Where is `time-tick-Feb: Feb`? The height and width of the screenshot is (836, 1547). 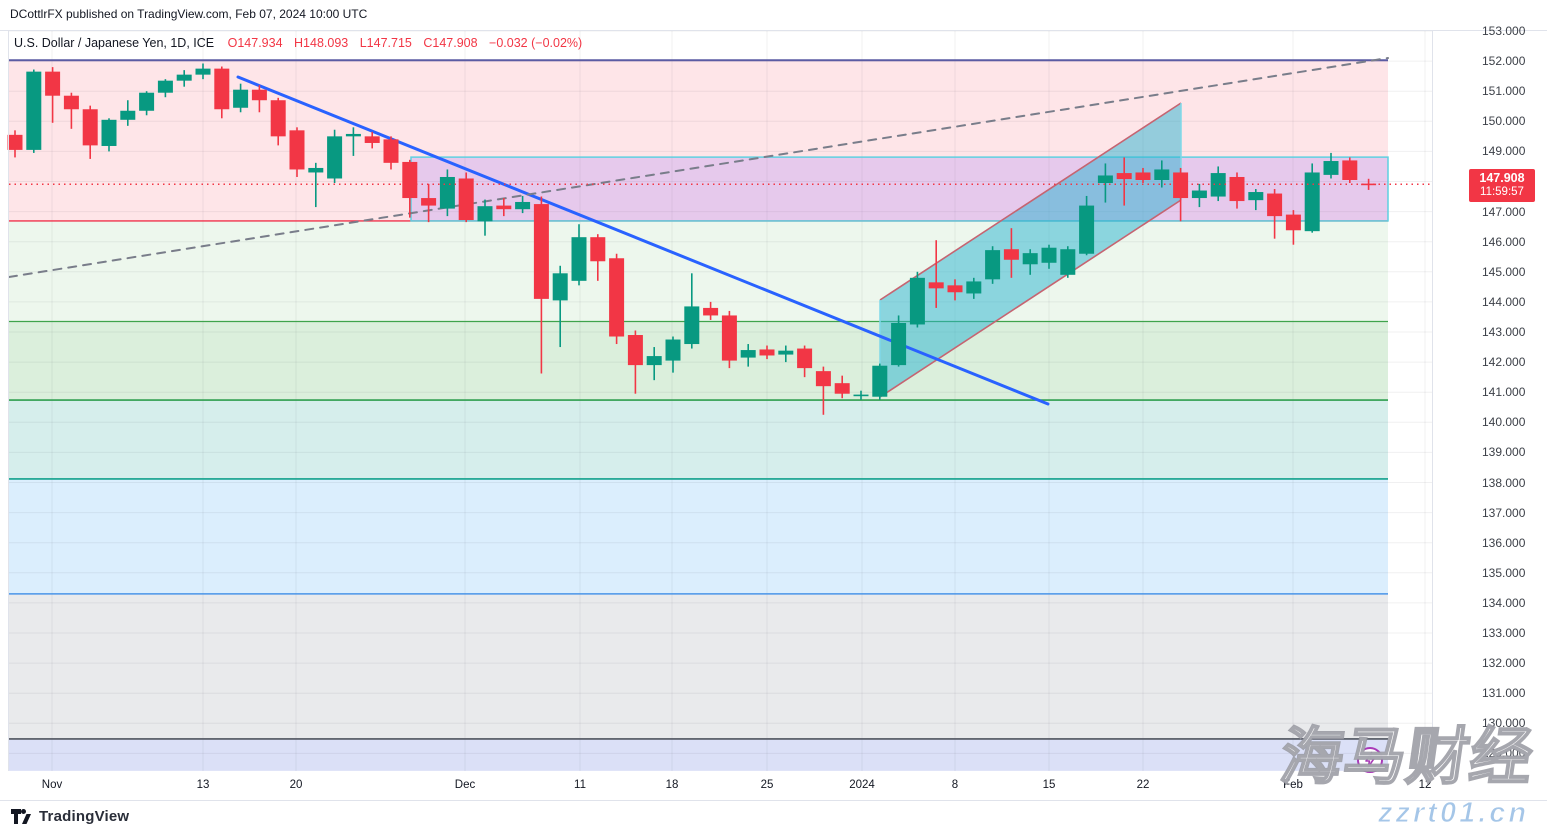
time-tick-Feb: Feb is located at coordinates (1293, 785).